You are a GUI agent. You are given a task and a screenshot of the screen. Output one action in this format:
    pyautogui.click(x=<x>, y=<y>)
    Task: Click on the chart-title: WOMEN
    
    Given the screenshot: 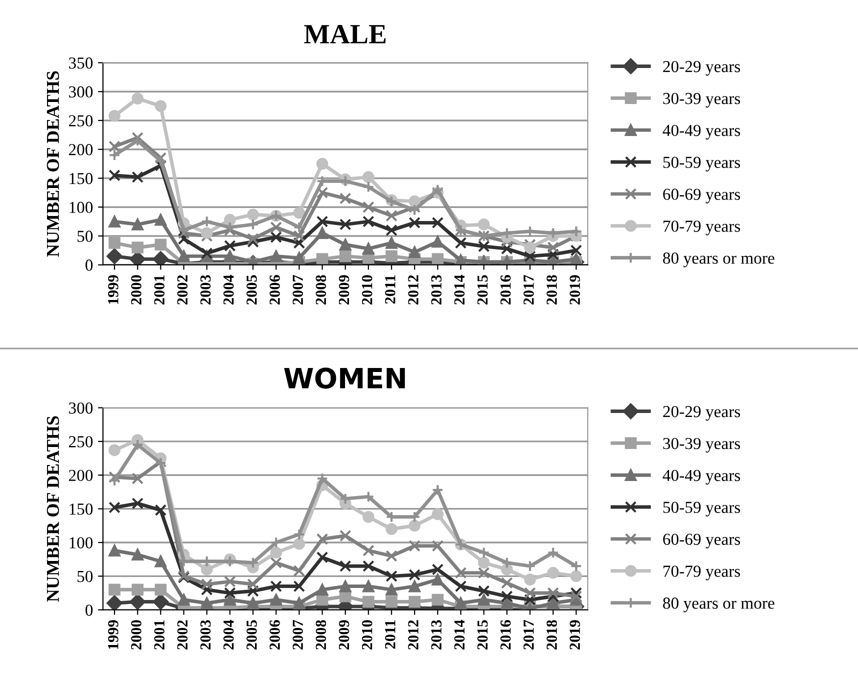 What is the action you would take?
    pyautogui.click(x=344, y=378)
    